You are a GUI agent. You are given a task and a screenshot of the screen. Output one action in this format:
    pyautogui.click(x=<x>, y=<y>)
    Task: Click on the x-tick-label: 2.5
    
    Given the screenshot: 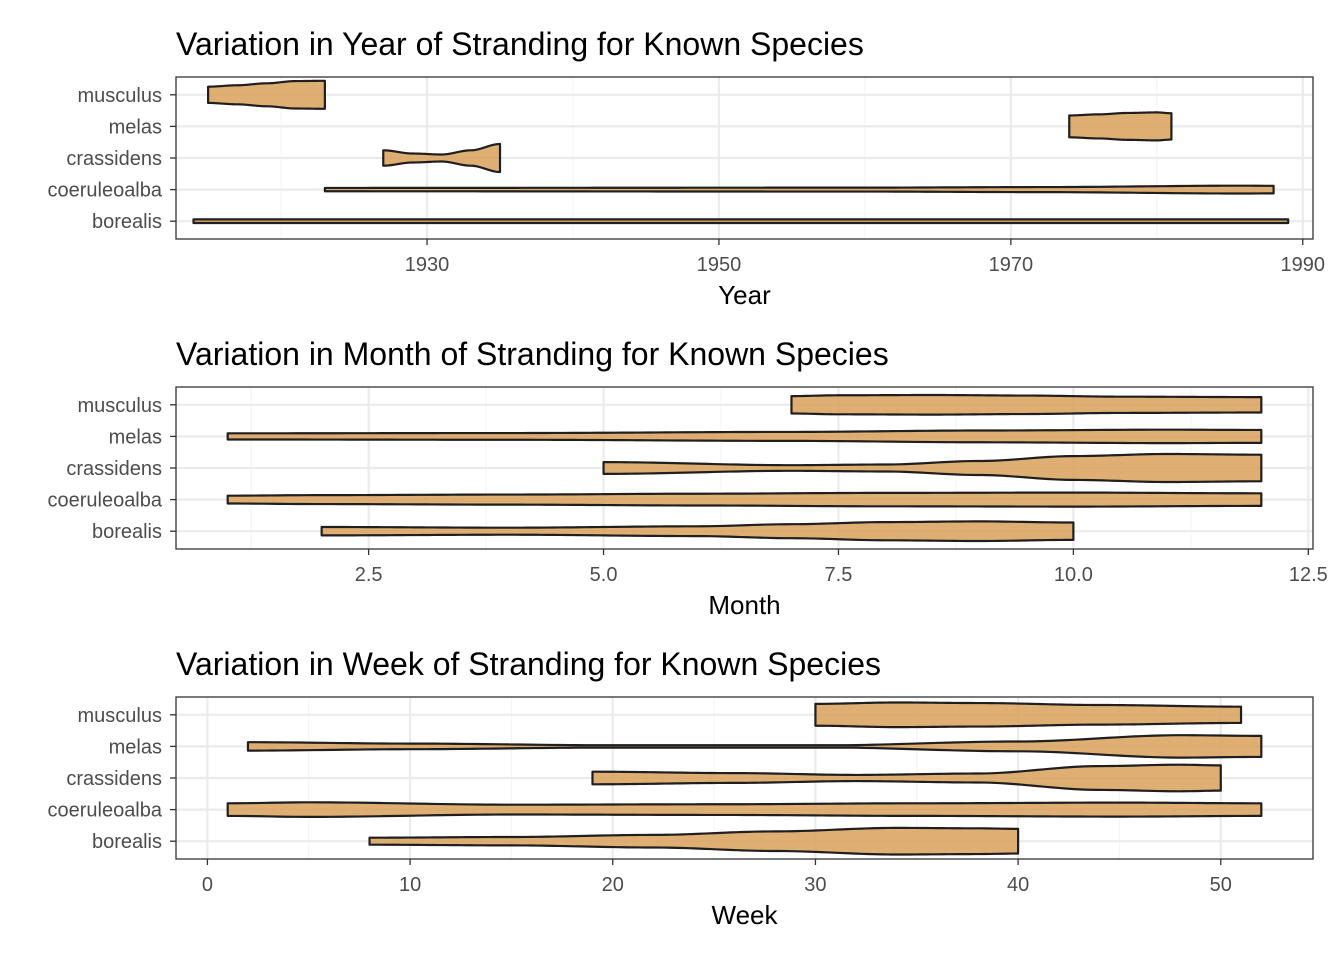 What is the action you would take?
    pyautogui.click(x=369, y=575)
    